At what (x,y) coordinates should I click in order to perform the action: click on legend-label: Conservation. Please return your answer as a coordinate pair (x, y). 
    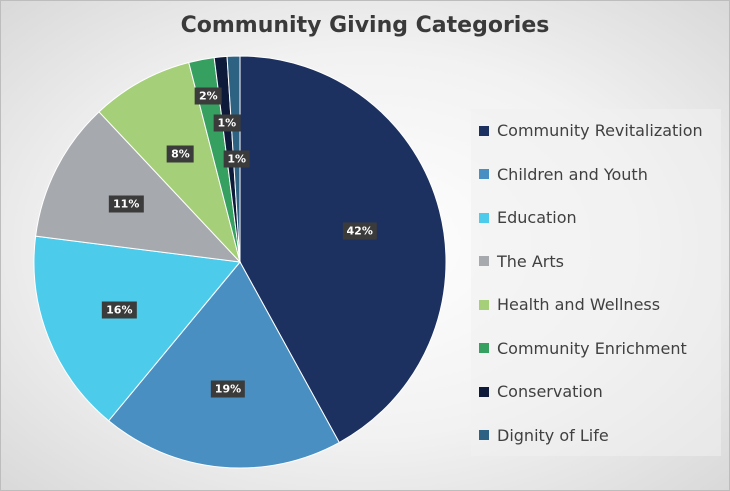
    Looking at the image, I should click on (550, 391).